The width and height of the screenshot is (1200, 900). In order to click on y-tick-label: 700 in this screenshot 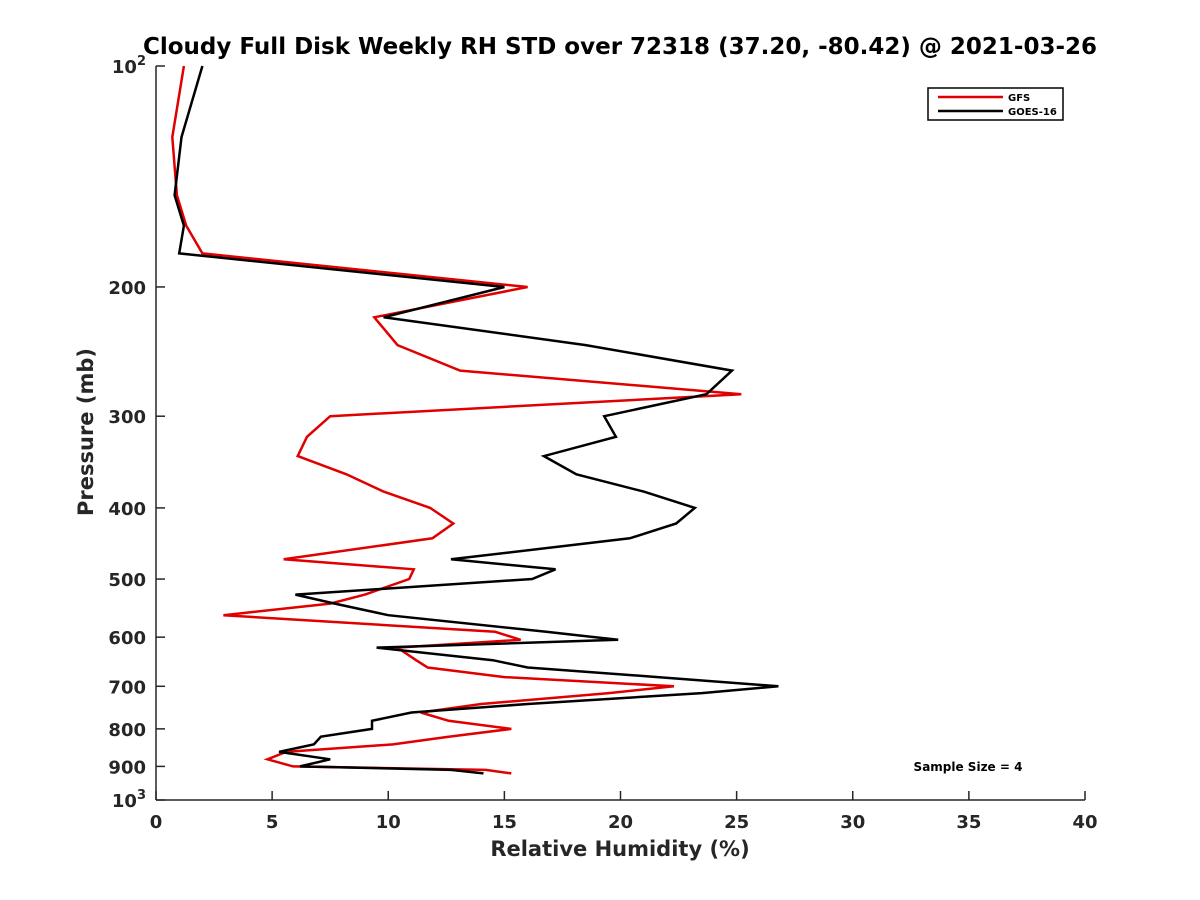, I will do `click(127, 687)`.